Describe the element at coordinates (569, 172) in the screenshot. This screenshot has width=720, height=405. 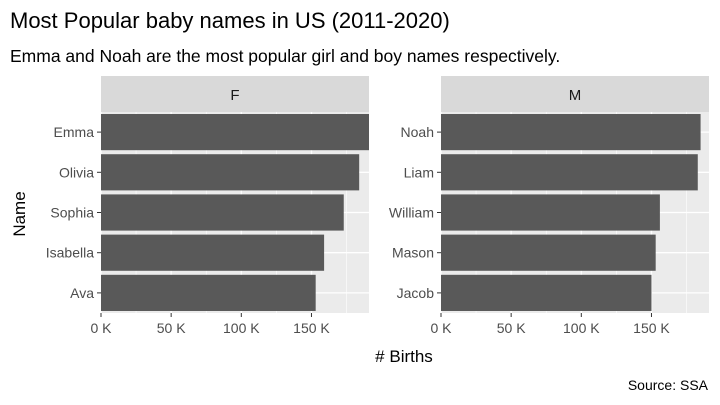
I see `bar-liam` at that location.